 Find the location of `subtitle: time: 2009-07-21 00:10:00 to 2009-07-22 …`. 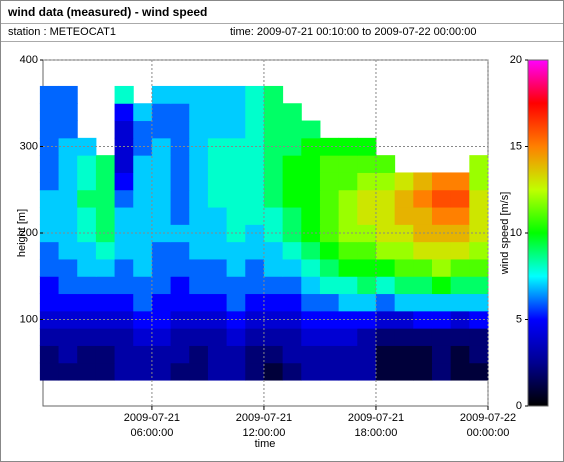

subtitle: time: 2009-07-21 00:10:00 to 2009-07-22 … is located at coordinates (353, 32).